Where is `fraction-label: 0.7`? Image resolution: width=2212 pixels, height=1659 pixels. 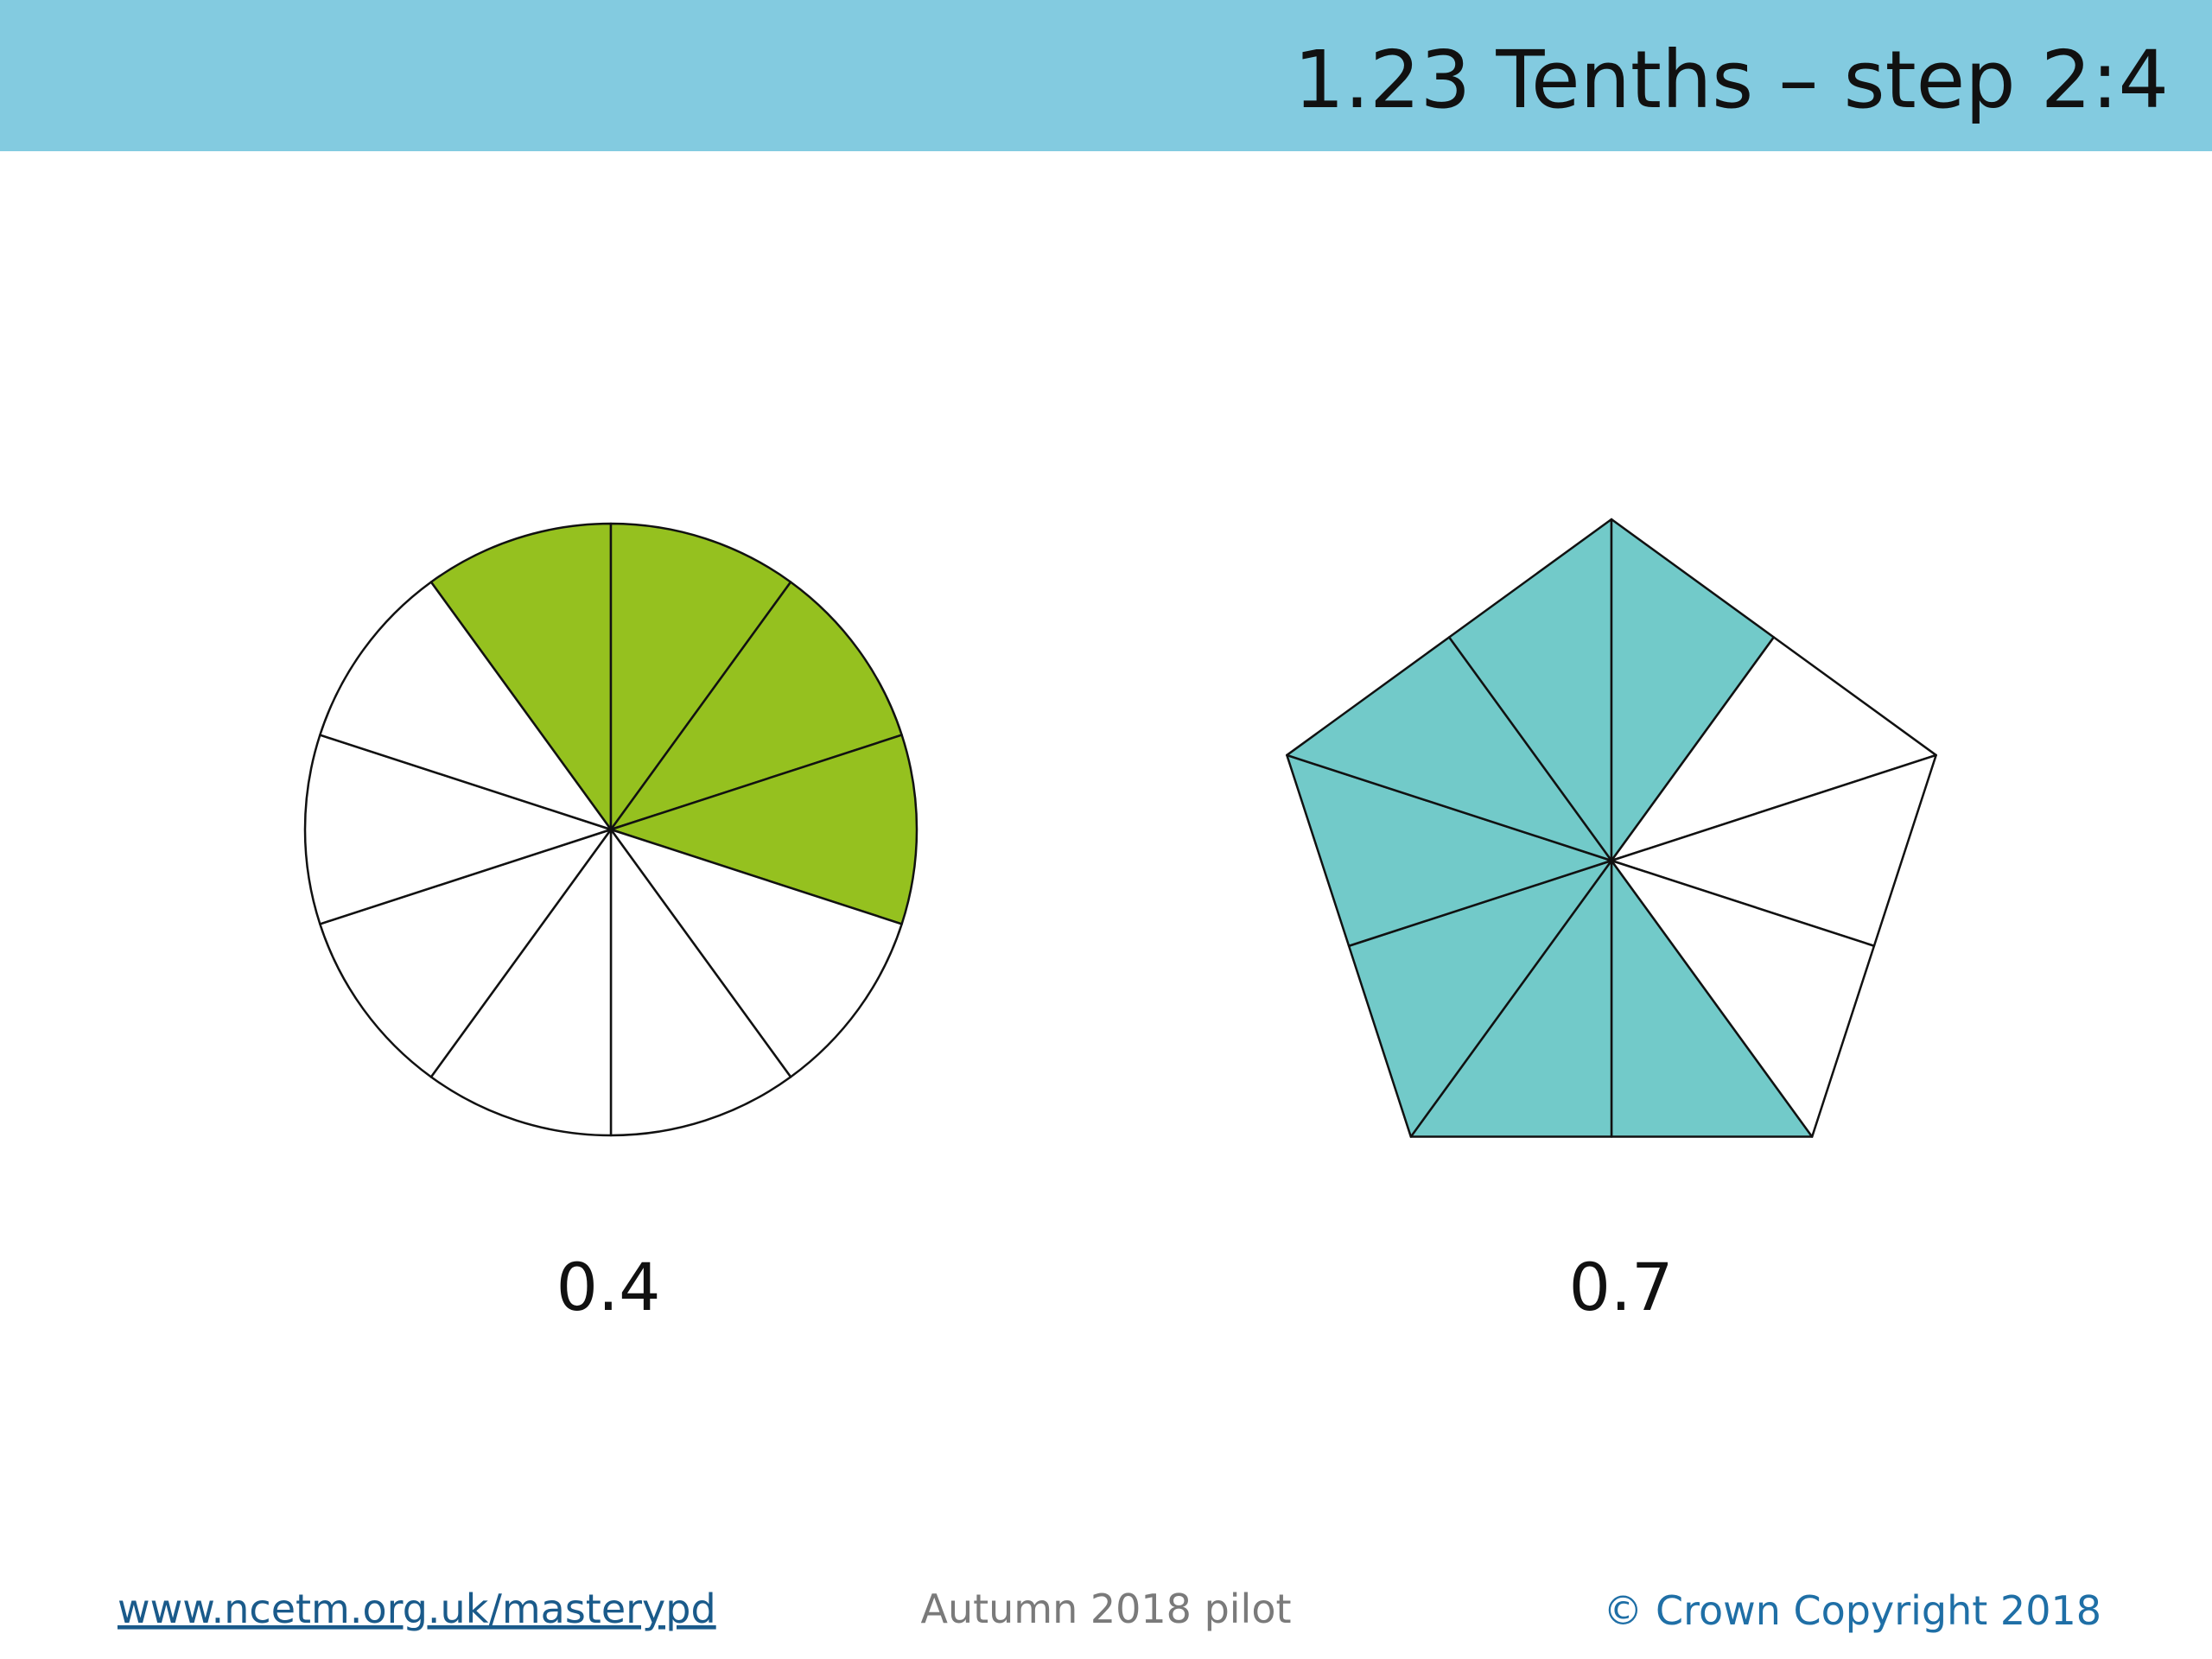 fraction-label: 0.7 is located at coordinates (1621, 1287).